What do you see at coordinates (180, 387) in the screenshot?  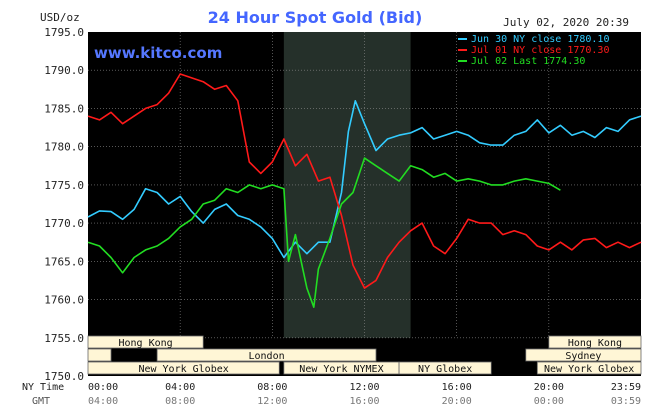 I see `x-tick-ny: 04:00` at bounding box center [180, 387].